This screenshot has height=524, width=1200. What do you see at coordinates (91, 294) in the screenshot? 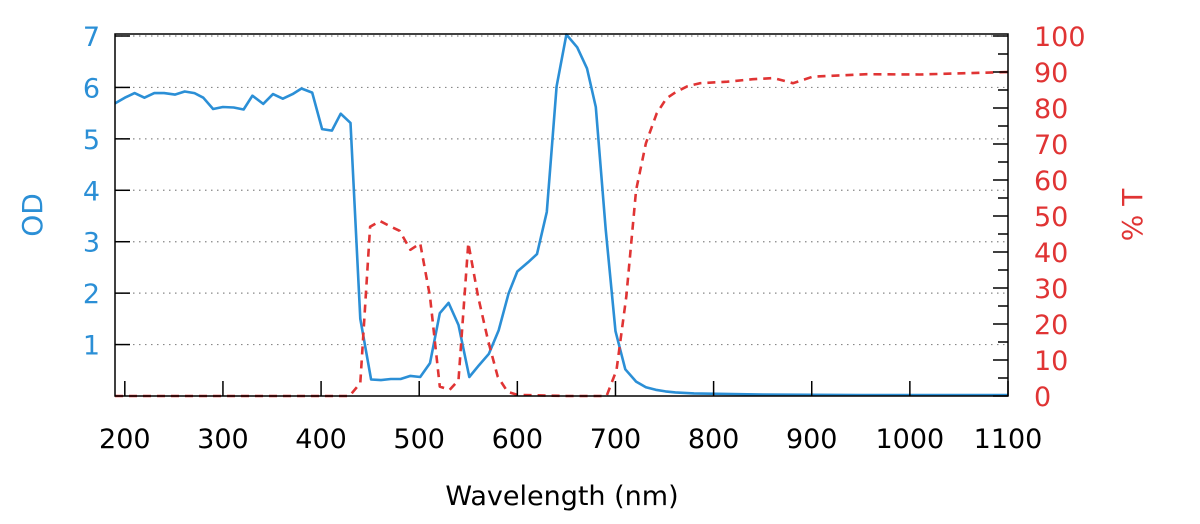
I see `y-tick-label: 2` at bounding box center [91, 294].